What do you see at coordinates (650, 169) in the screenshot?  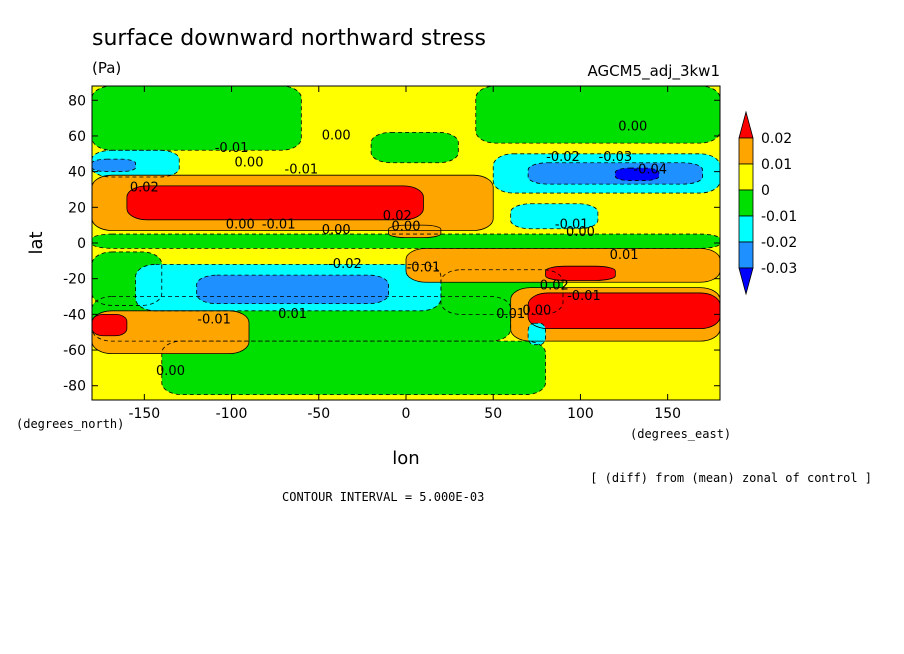 I see `contour-label: -0.04` at bounding box center [650, 169].